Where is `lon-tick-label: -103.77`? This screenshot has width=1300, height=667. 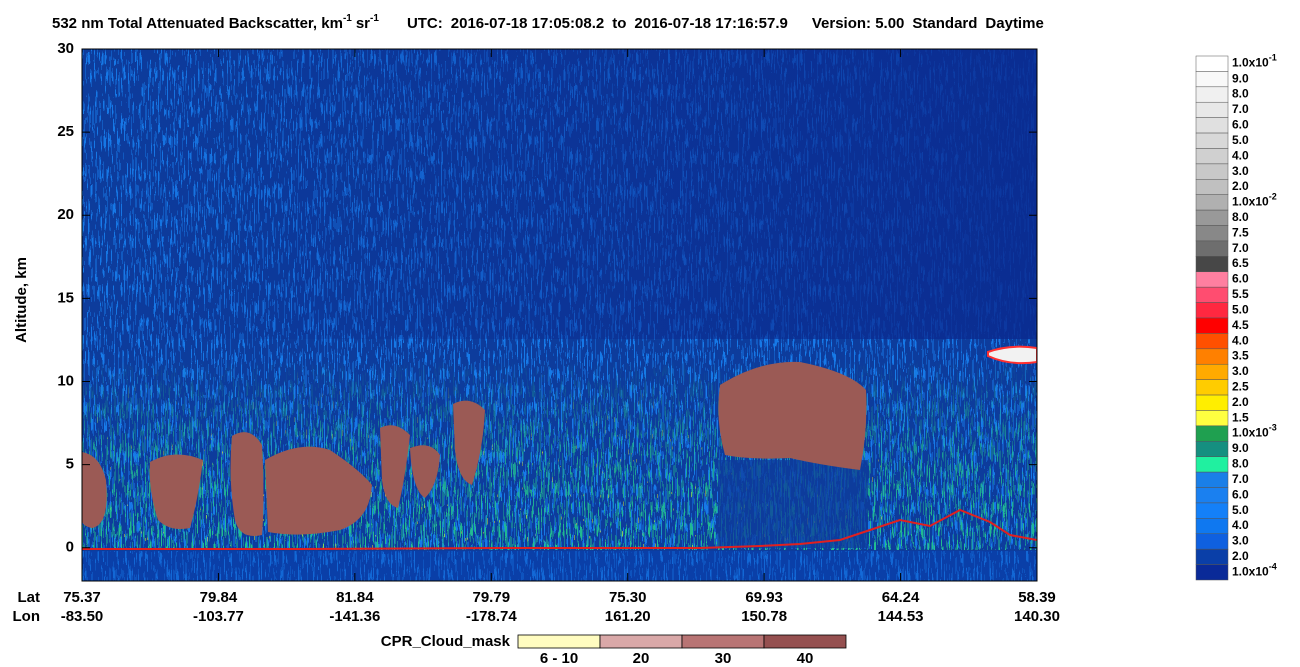
lon-tick-label: -103.77 is located at coordinates (218, 616).